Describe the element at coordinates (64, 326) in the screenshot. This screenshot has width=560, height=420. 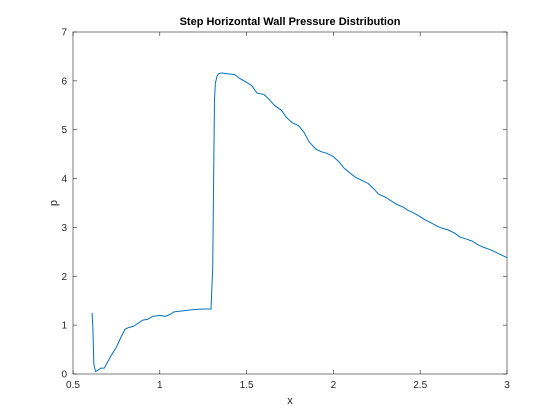
I see `y-tick-label: 1` at that location.